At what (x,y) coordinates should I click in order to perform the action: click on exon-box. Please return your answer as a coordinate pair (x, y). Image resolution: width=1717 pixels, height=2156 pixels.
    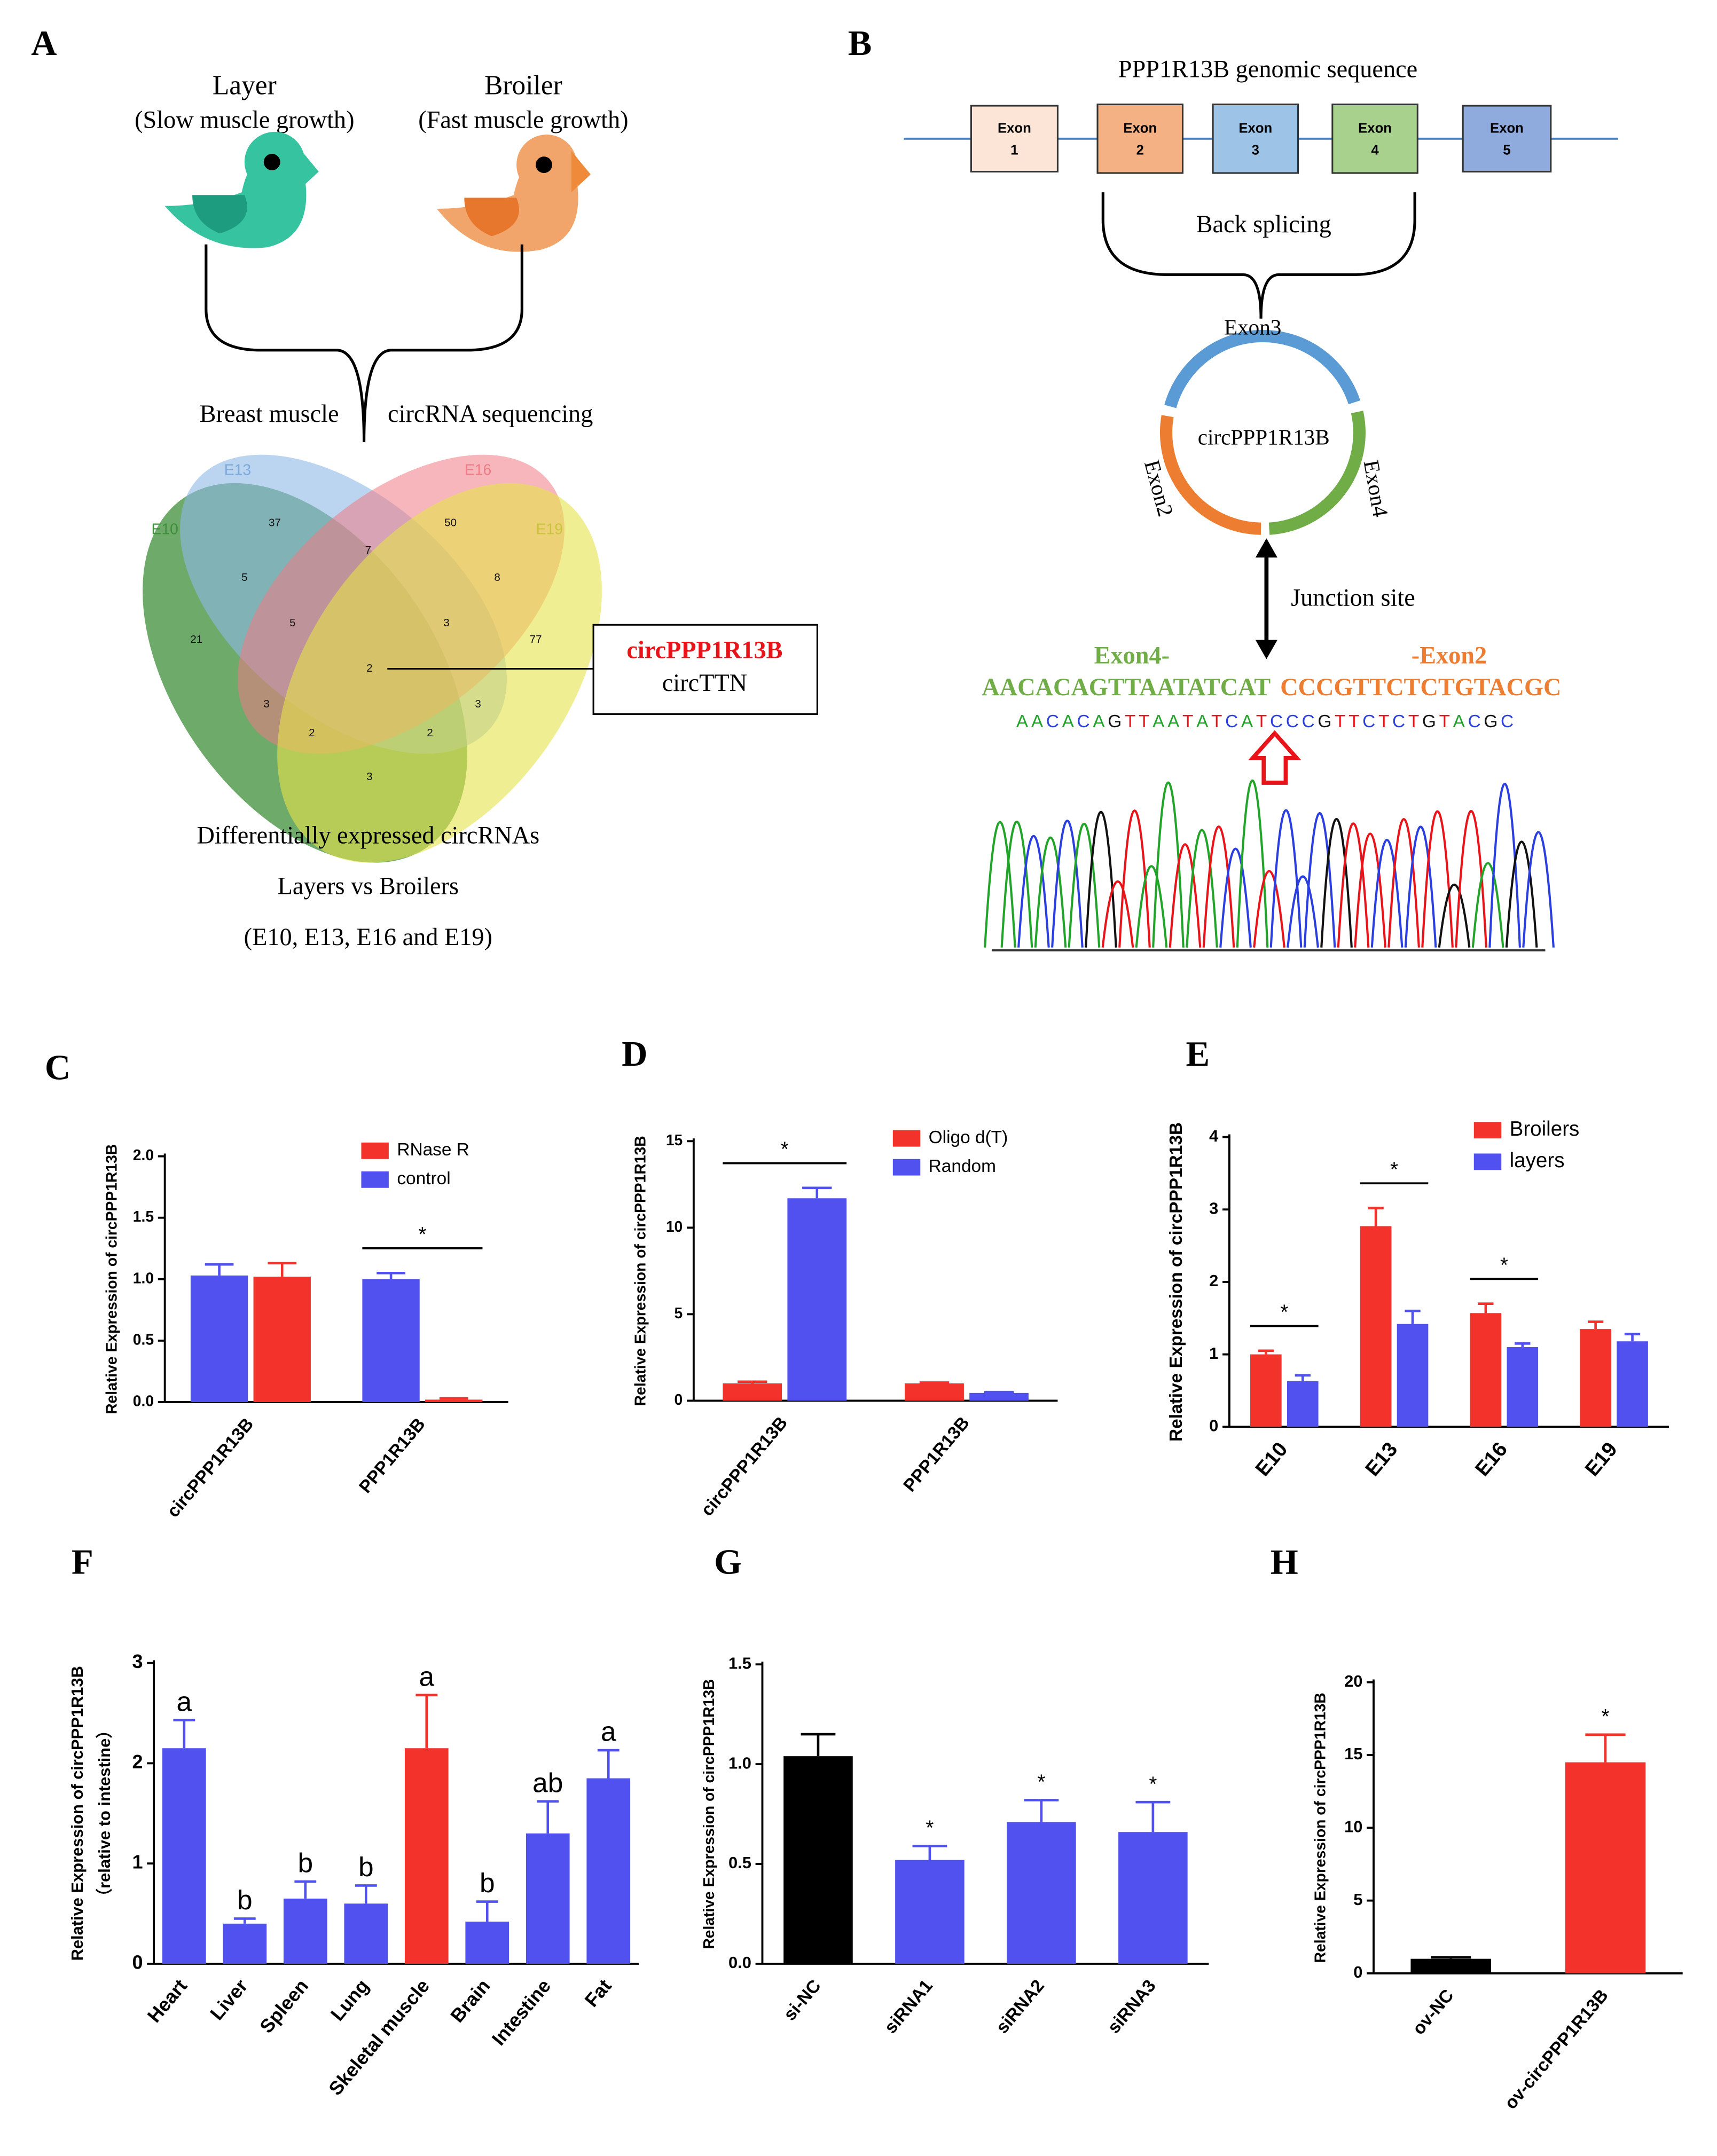
    Looking at the image, I should click on (1255, 138).